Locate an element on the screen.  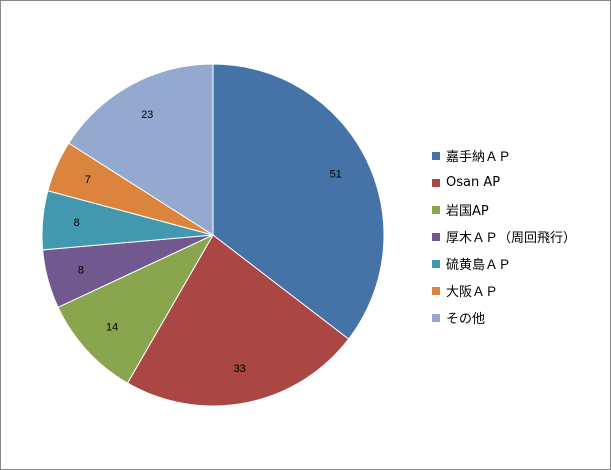
legend-item: 嘉手納ＡＰ is located at coordinates (504, 155).